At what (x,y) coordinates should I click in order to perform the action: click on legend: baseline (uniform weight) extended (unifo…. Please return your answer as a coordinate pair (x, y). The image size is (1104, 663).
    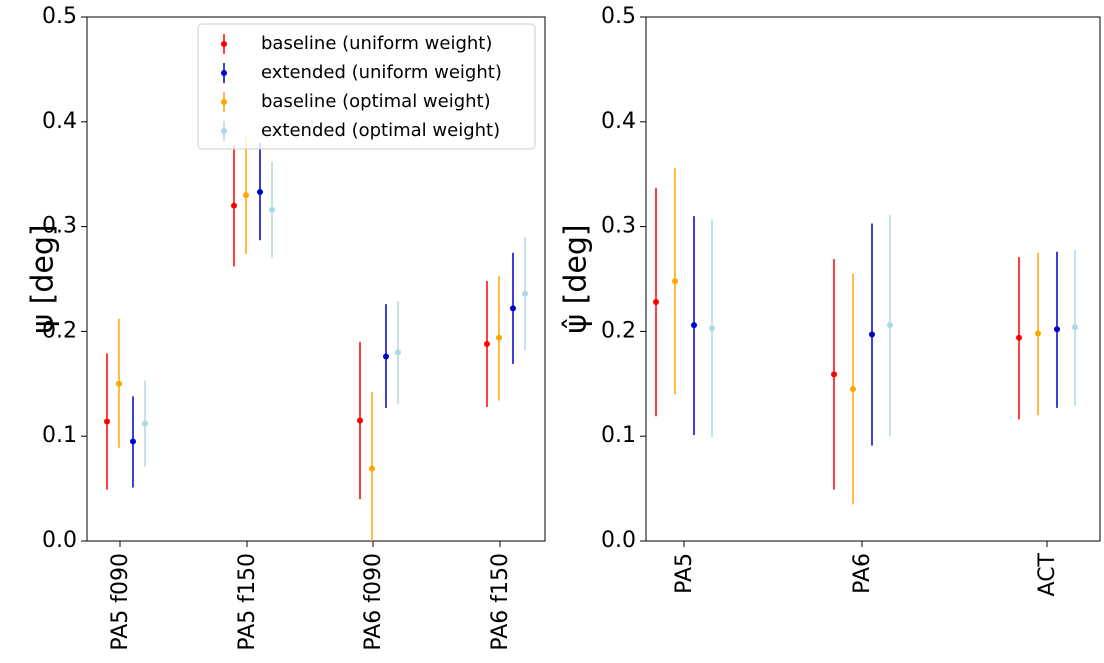
    Looking at the image, I should click on (366, 86).